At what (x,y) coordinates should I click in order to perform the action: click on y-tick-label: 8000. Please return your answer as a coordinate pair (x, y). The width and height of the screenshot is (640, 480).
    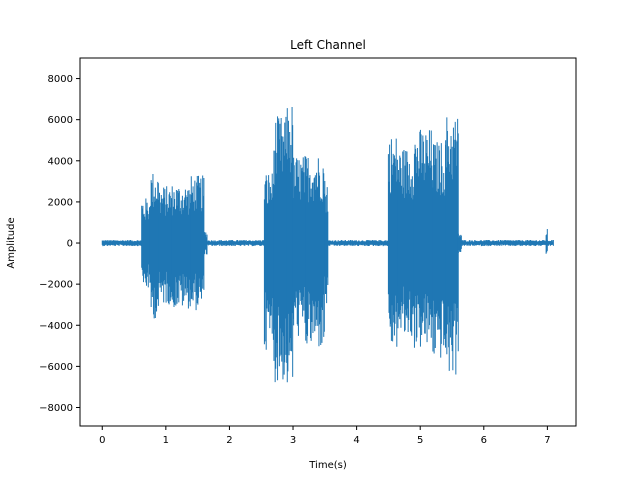
    Looking at the image, I should click on (60, 79).